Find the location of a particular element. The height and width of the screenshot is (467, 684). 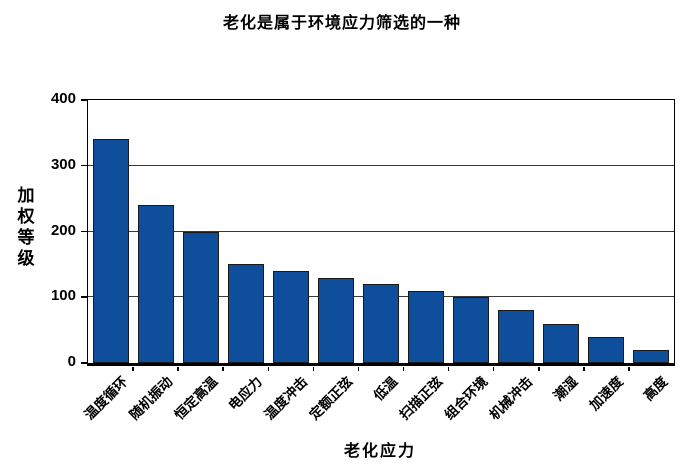

x-tick-label: 温度冲击 is located at coordinates (286, 398).